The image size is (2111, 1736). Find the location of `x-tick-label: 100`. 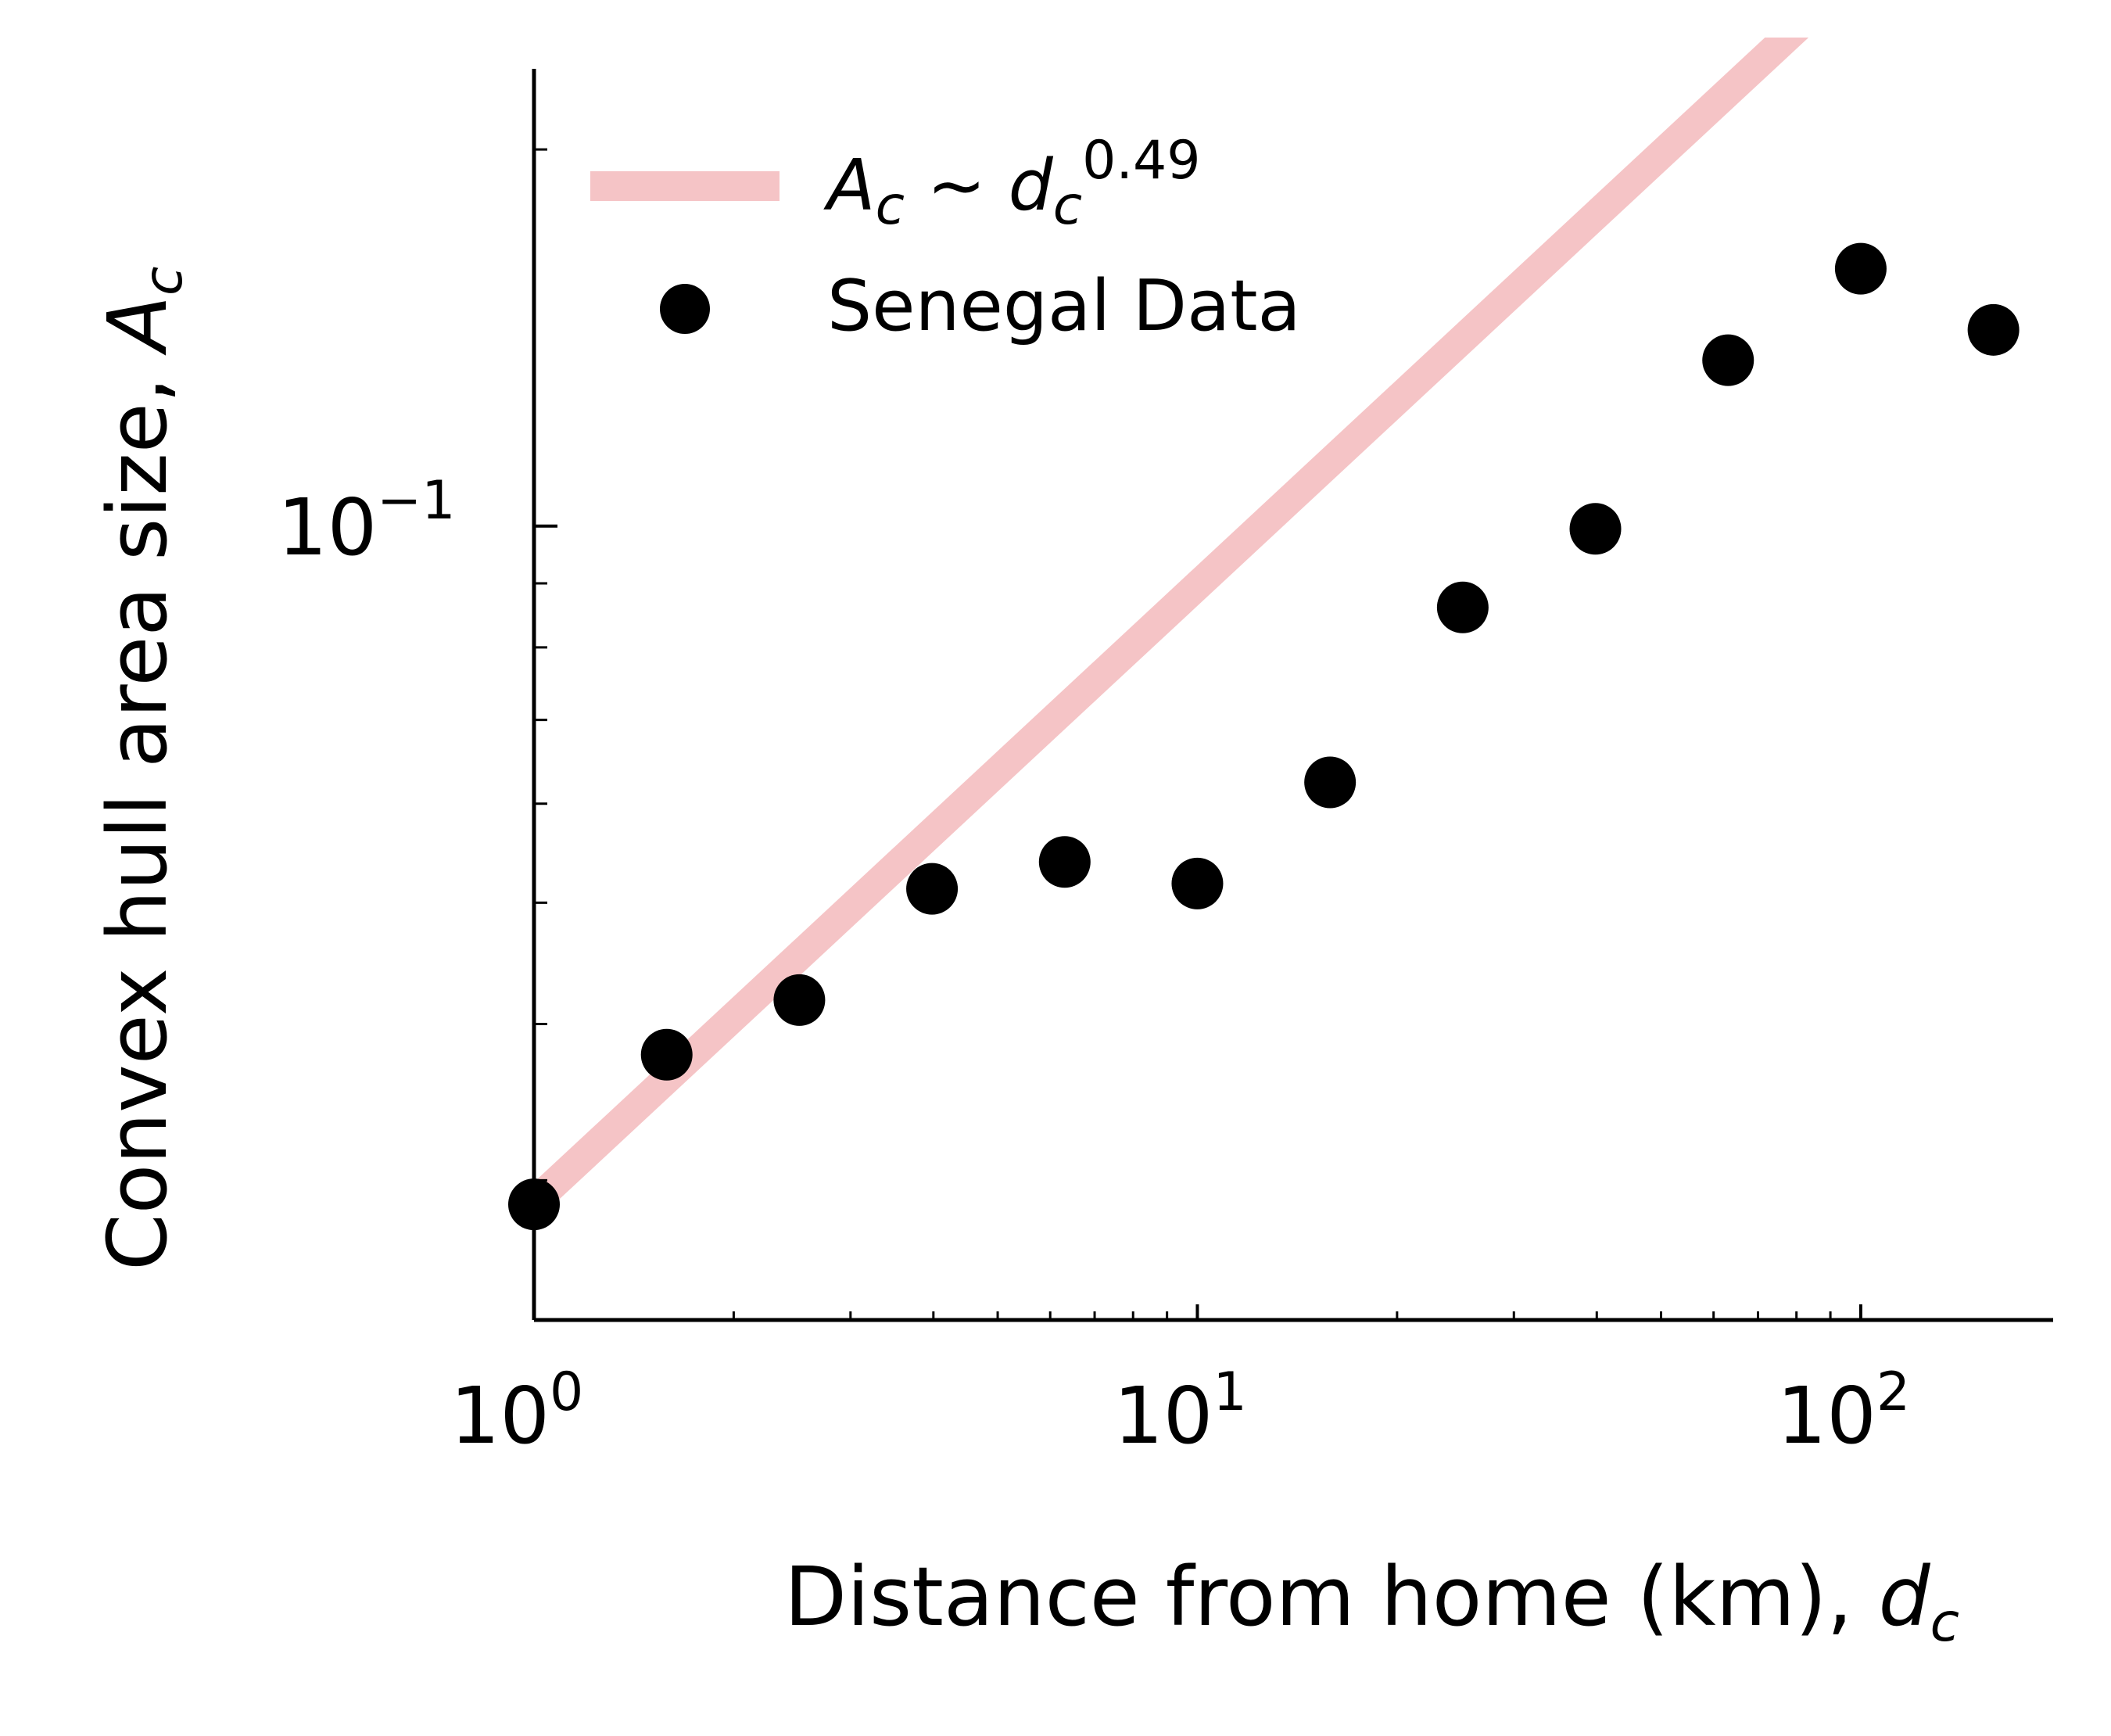

x-tick-label: 100 is located at coordinates (517, 1411).